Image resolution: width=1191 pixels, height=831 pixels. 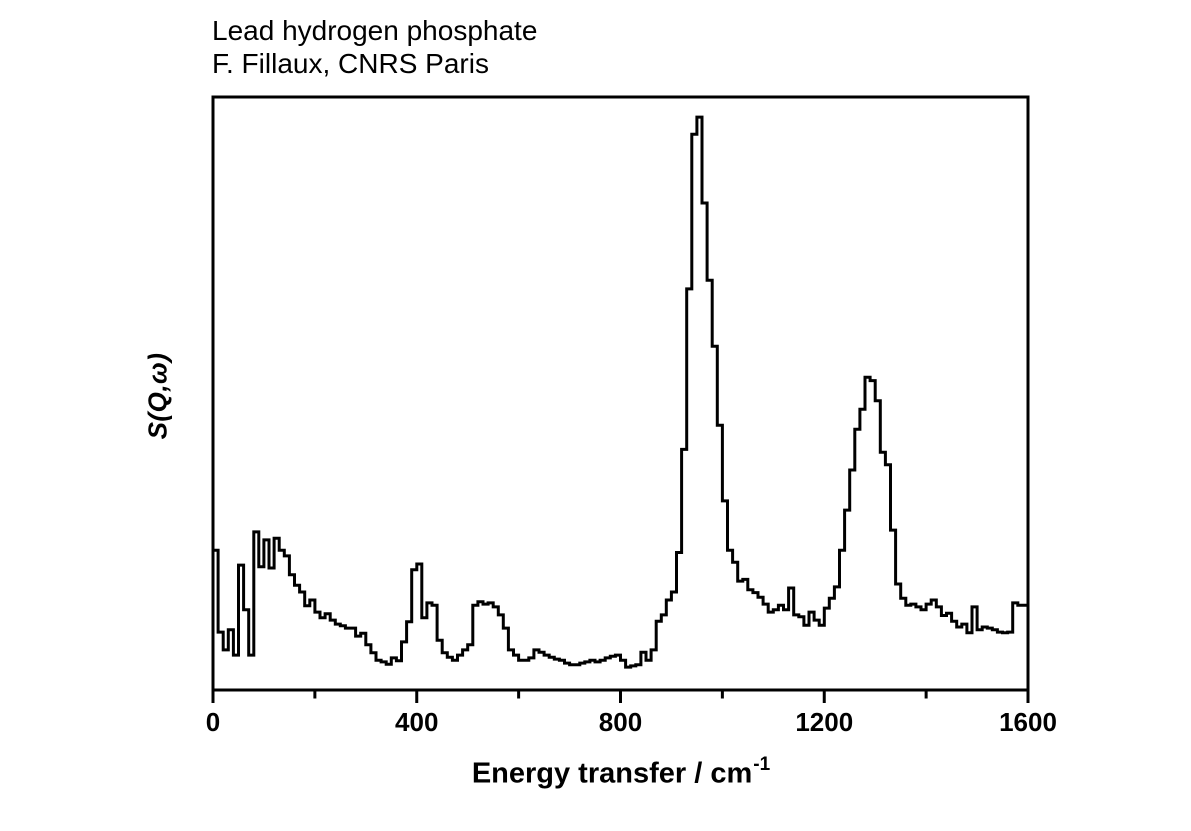 I want to click on x-axis-tick-label: 400, so click(x=416, y=722).